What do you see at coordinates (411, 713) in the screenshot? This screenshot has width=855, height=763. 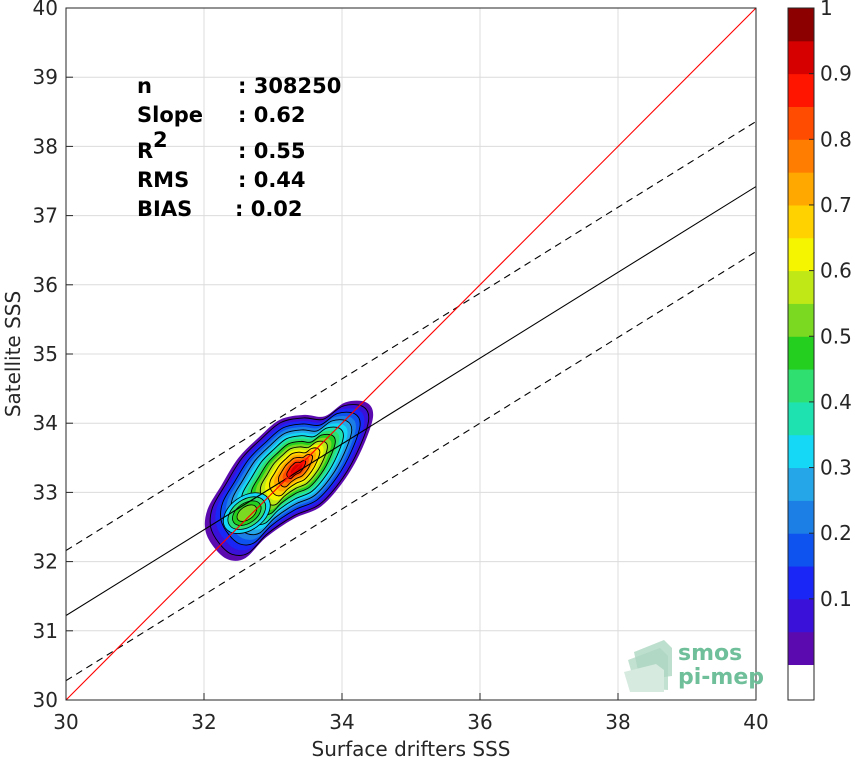 I see `x-axis-ticks: 30 32 34 36 38 40` at bounding box center [411, 713].